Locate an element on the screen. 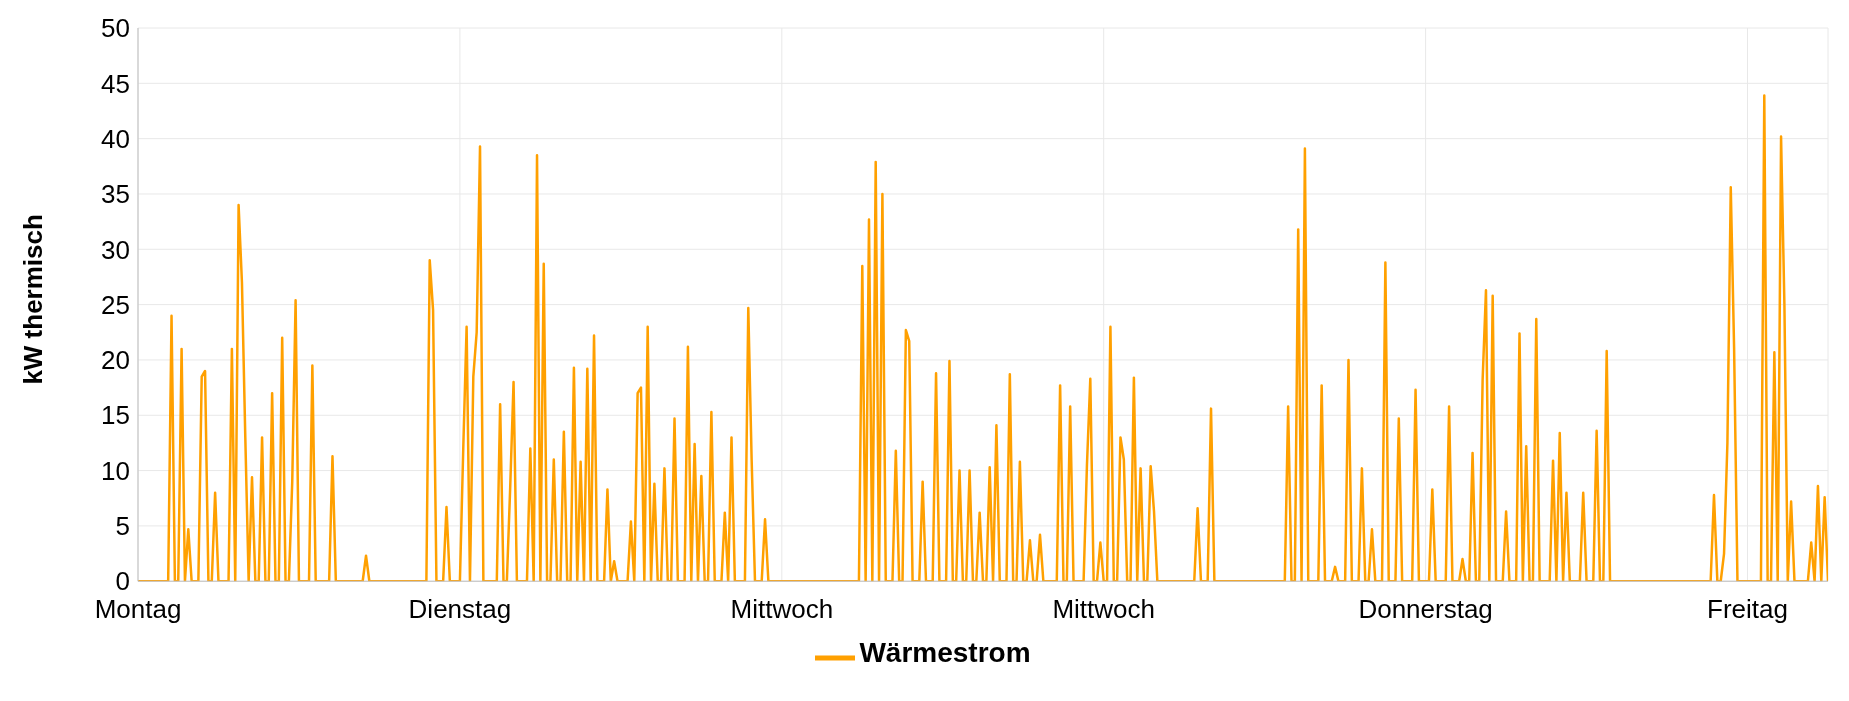 The width and height of the screenshot is (1849, 701). y-tick-label: 15 is located at coordinates (115, 415).